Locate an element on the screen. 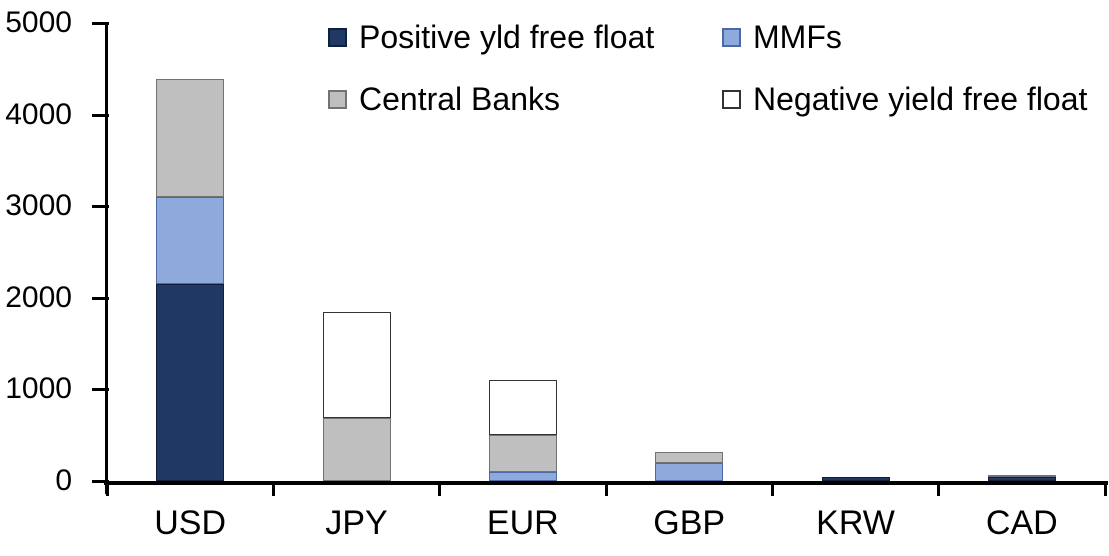 This screenshot has height=556, width=1109. x-axis-label-cad: CAD is located at coordinates (1021, 523).